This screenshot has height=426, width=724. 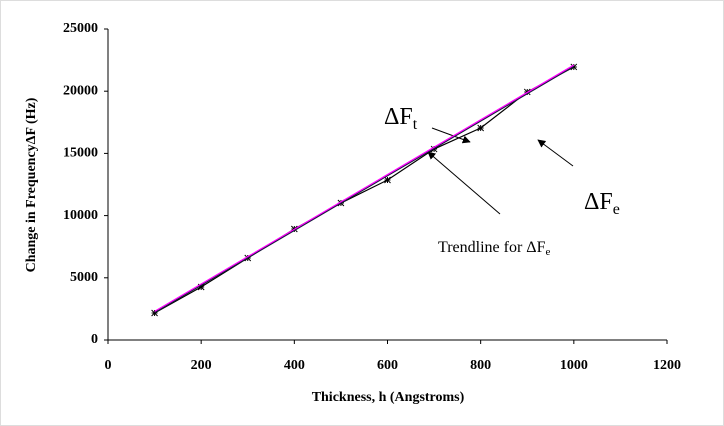 What do you see at coordinates (387, 365) in the screenshot?
I see `x-tick-label: 600` at bounding box center [387, 365].